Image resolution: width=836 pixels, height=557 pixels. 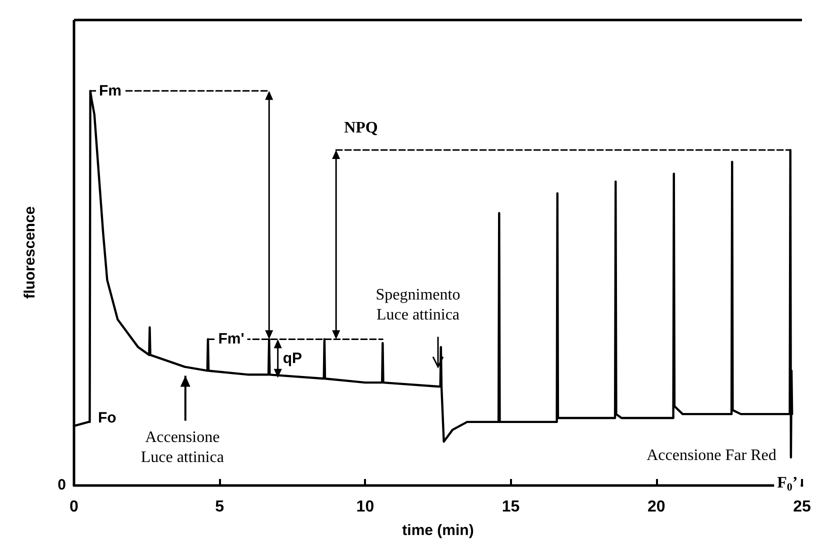 I want to click on x-tick-label: 0, so click(x=74, y=507).